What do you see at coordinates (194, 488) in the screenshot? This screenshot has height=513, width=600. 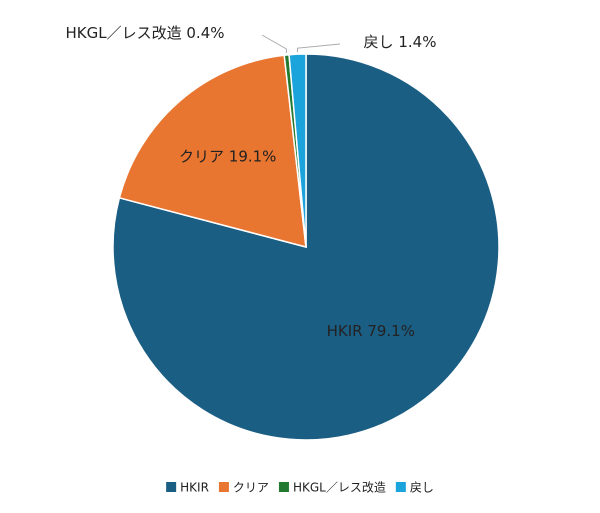 I see `legend-label: HKIR` at bounding box center [194, 488].